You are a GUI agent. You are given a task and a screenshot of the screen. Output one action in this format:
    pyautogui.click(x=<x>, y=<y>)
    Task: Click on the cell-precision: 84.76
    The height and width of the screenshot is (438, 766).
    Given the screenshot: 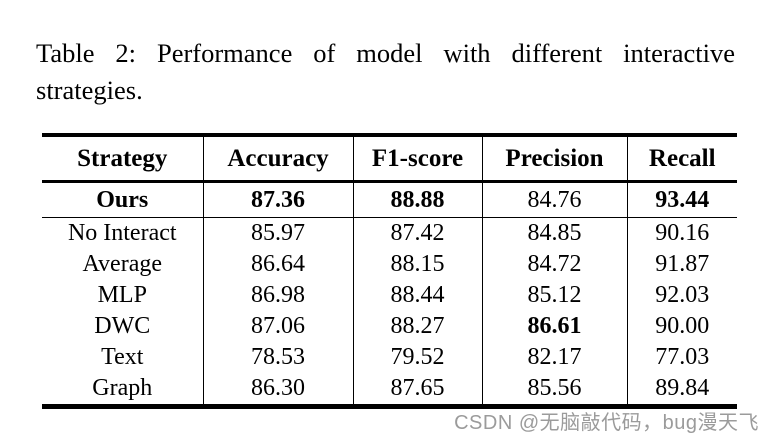 What is the action you would take?
    pyautogui.click(x=554, y=199)
    